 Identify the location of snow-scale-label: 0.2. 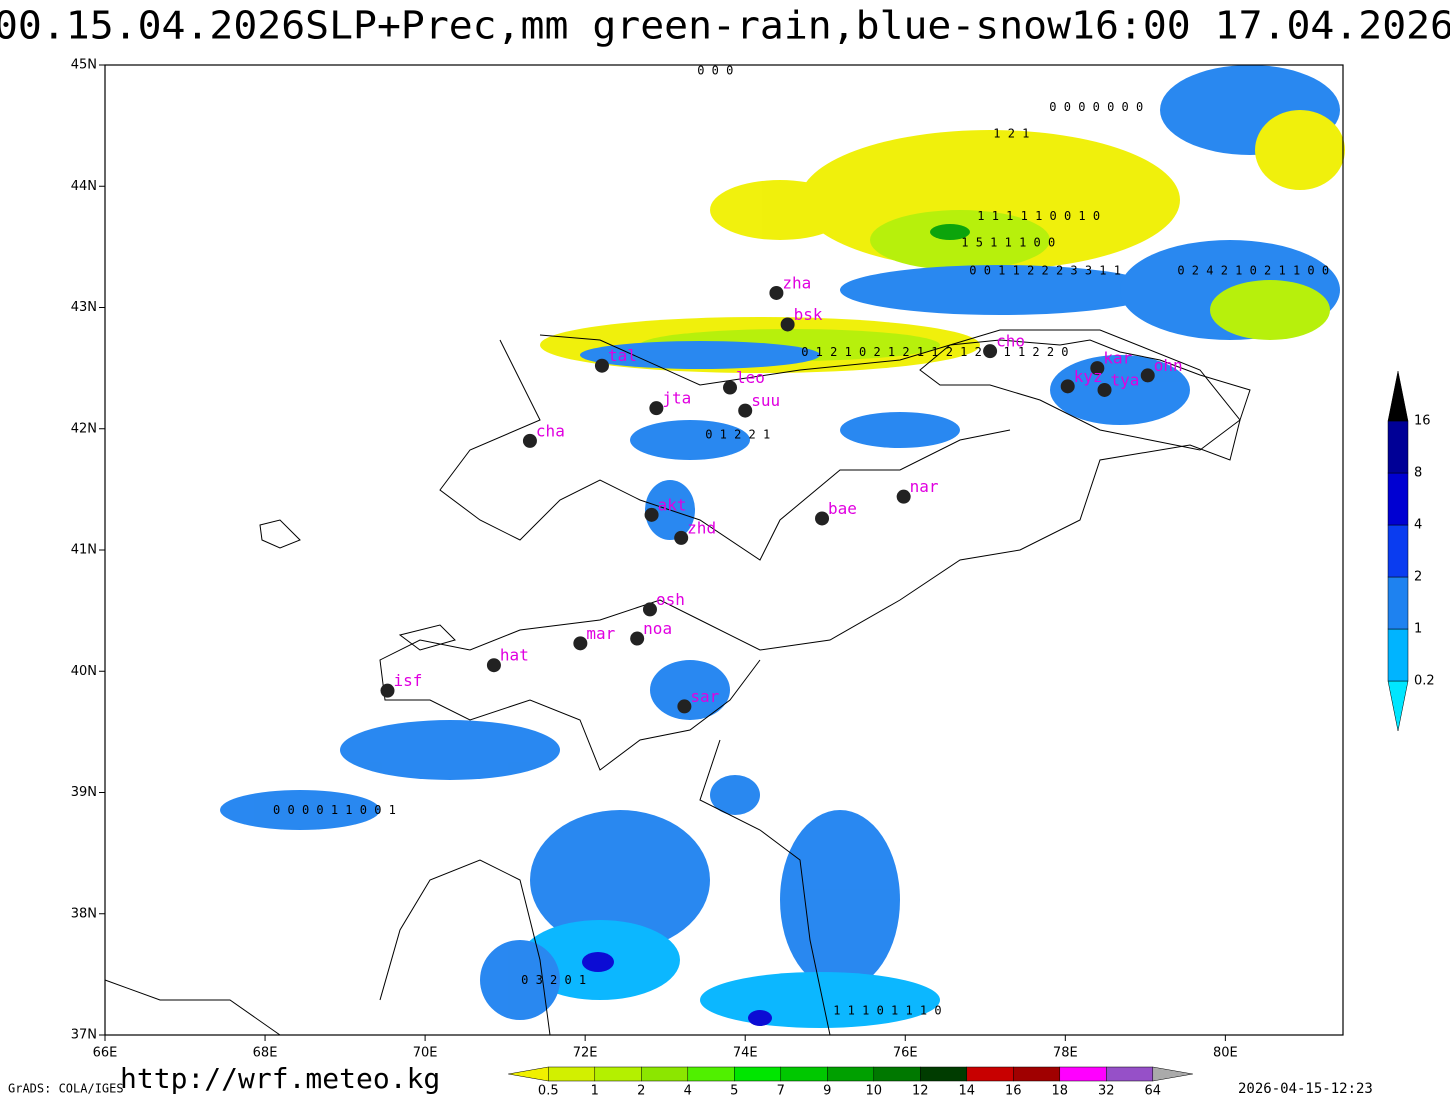
(1424, 681).